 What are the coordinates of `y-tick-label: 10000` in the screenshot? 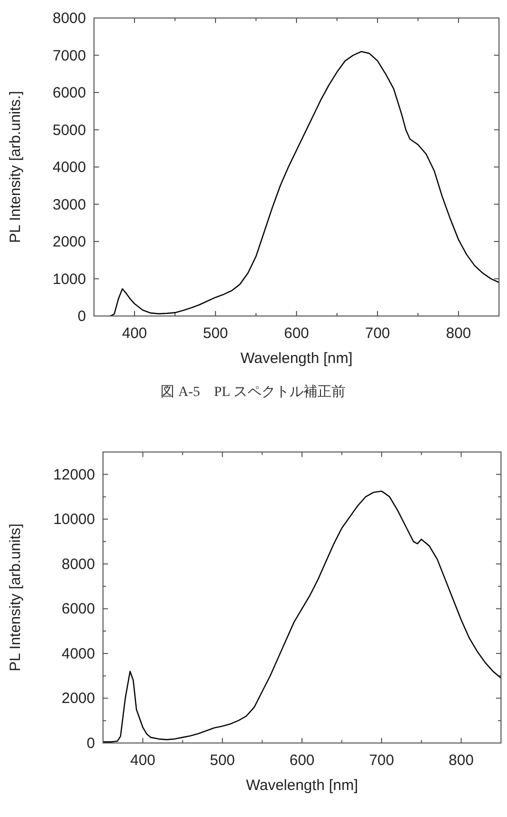 It's located at (74, 519).